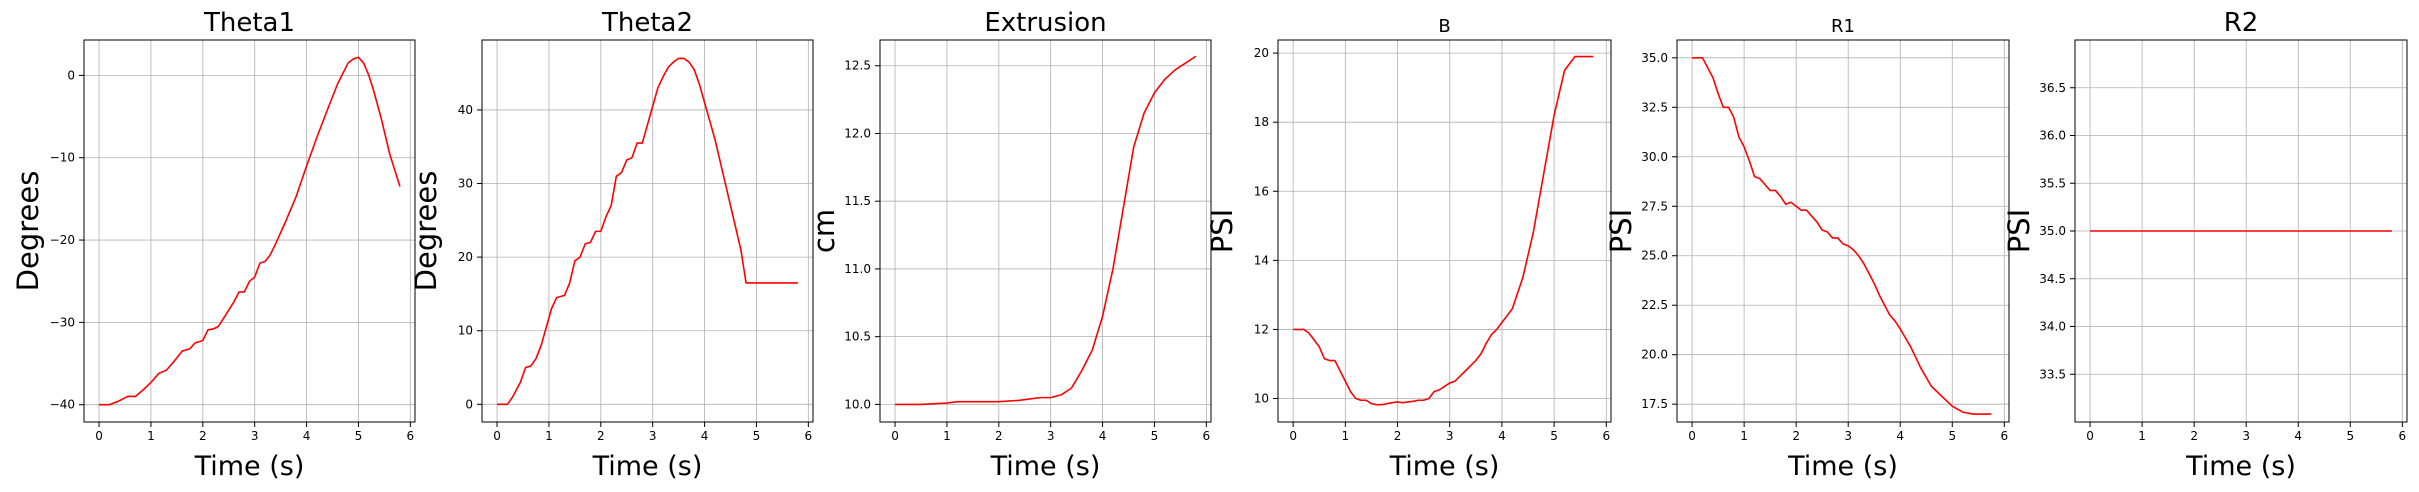 The height and width of the screenshot is (492, 2419). I want to click on y-tick-label: 35.5, so click(2052, 183).